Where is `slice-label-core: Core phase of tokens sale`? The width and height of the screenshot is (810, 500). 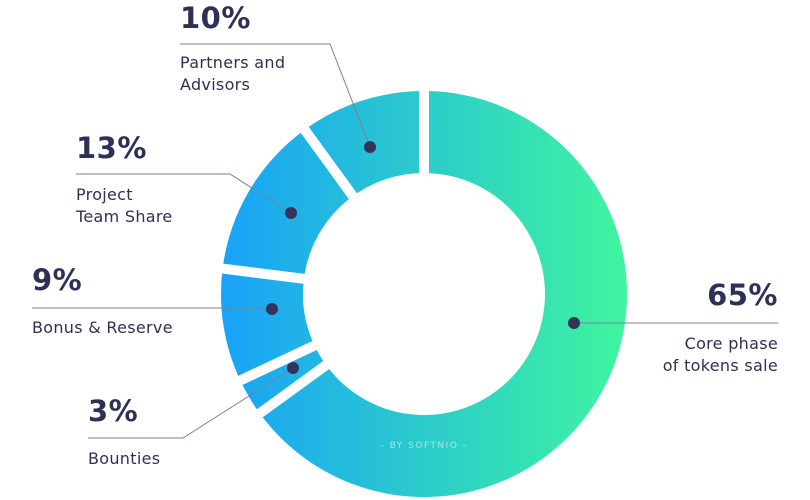
slice-label-core: Core phase of tokens sale is located at coordinates (720, 354).